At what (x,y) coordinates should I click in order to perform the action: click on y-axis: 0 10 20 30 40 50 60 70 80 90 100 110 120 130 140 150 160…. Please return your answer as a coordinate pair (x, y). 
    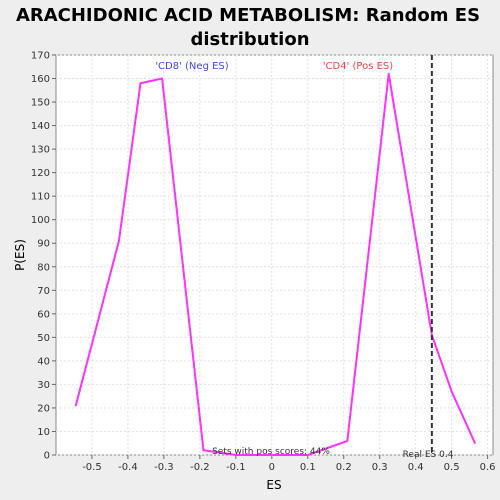
    Looking at the image, I should click on (43, 256).